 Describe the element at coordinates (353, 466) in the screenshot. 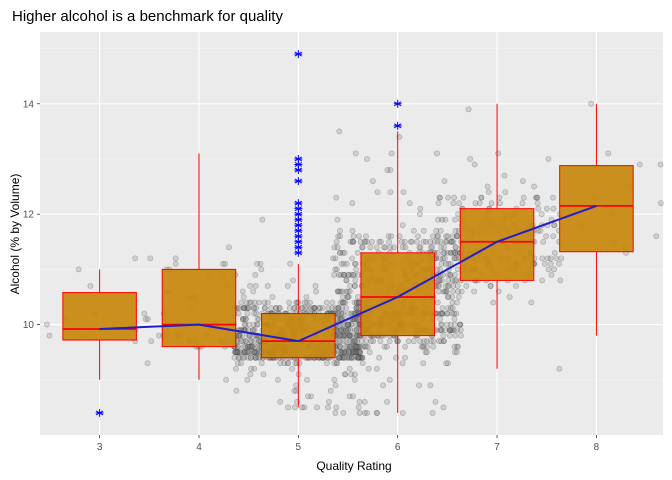

I see `x-axis-title: Quality Rating` at that location.